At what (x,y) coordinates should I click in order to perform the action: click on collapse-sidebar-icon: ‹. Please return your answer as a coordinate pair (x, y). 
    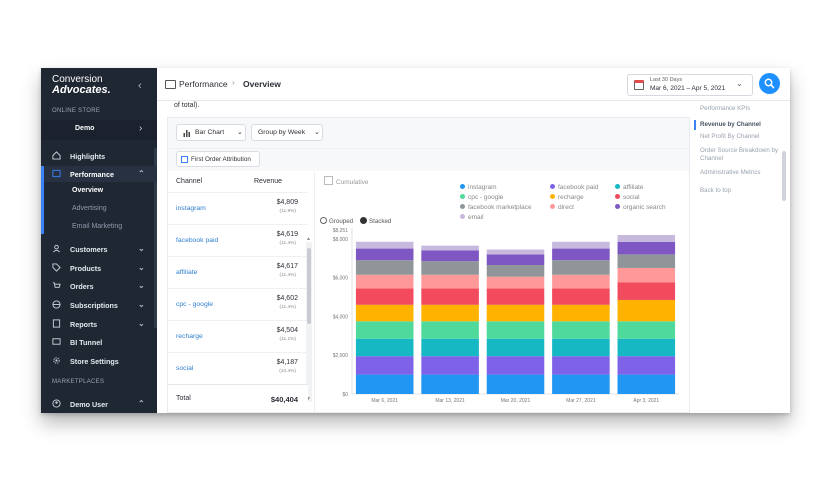
    Looking at the image, I should click on (140, 86).